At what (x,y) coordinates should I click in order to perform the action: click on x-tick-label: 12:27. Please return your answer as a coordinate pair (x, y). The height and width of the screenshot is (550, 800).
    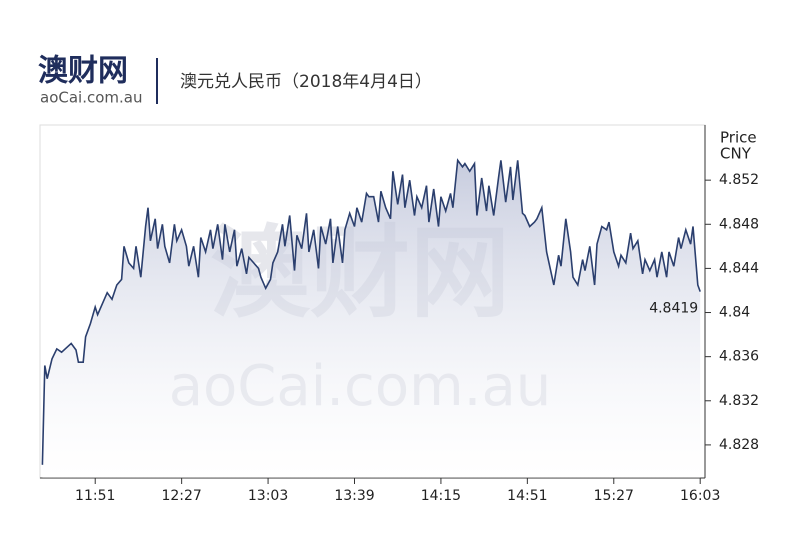
    Looking at the image, I should click on (181, 496).